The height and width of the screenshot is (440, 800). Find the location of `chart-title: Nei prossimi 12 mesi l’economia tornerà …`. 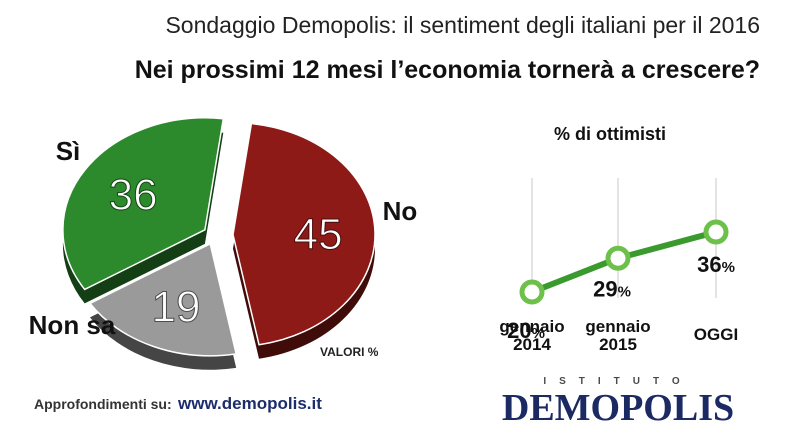

chart-title: Nei prossimi 12 mesi l’economia tornerà … is located at coordinates (447, 70).